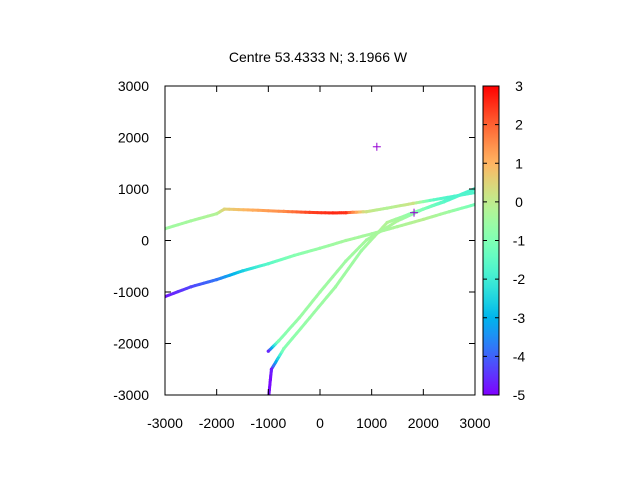 This screenshot has width=640, height=480. Describe the element at coordinates (519, 202) in the screenshot. I see `colorbar-tick-label: 0` at that location.